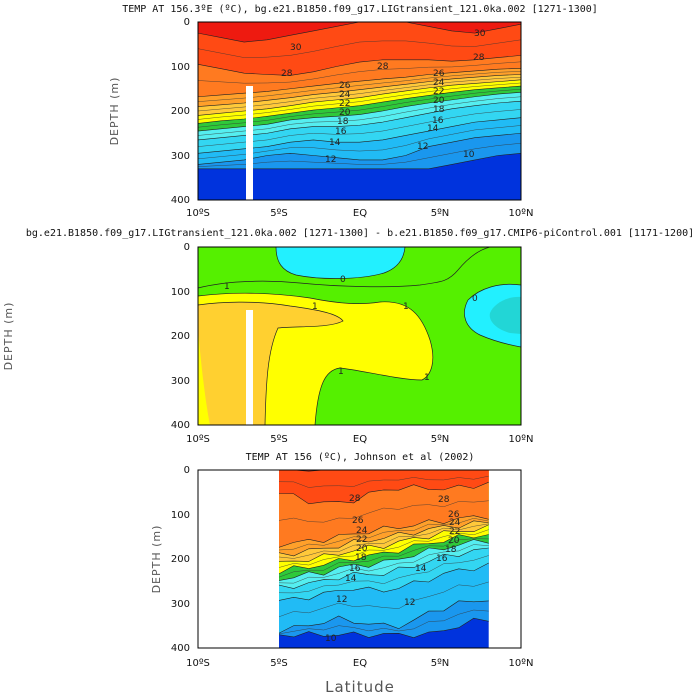  Describe the element at coordinates (505, 315) in the screenshot. I see `region-anomaly-below-minus1` at that location.